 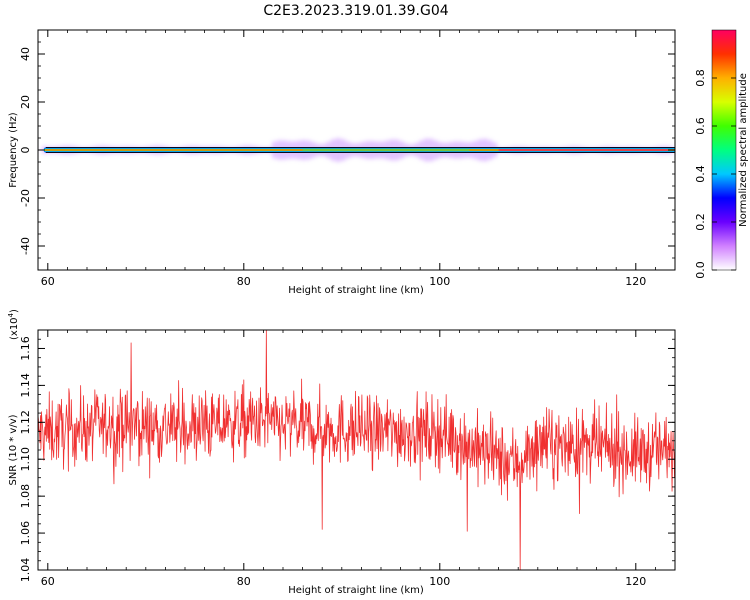 I want to click on colorbar-tick-label: 0.4, so click(x=700, y=174).